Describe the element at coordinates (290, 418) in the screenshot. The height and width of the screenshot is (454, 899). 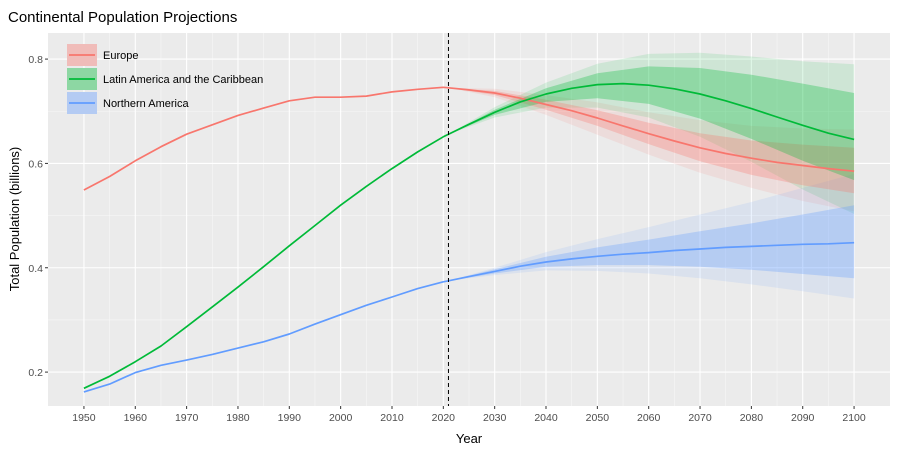
I see `x-tick-label: 1990` at that location.